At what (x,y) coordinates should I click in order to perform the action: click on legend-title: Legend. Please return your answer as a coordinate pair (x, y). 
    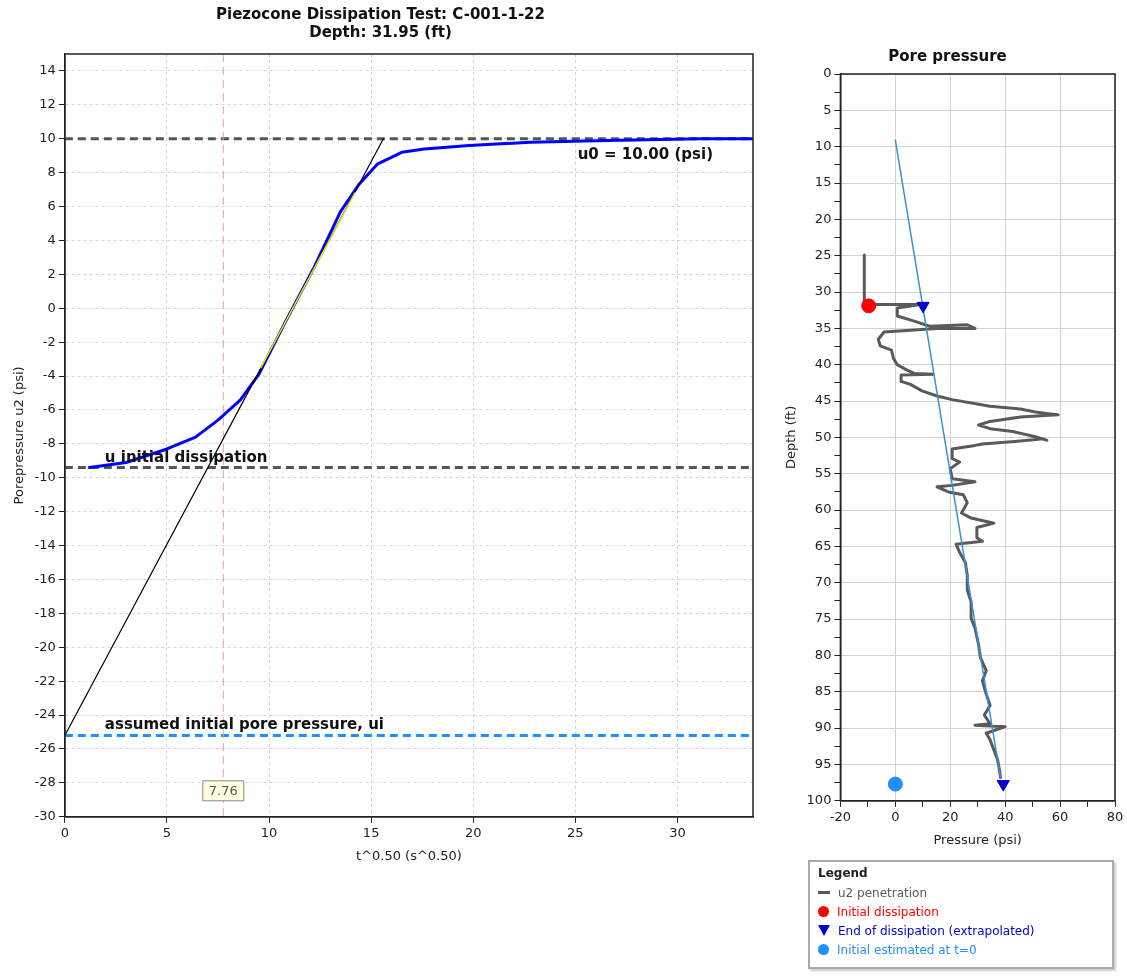
    Looking at the image, I should click on (843, 873).